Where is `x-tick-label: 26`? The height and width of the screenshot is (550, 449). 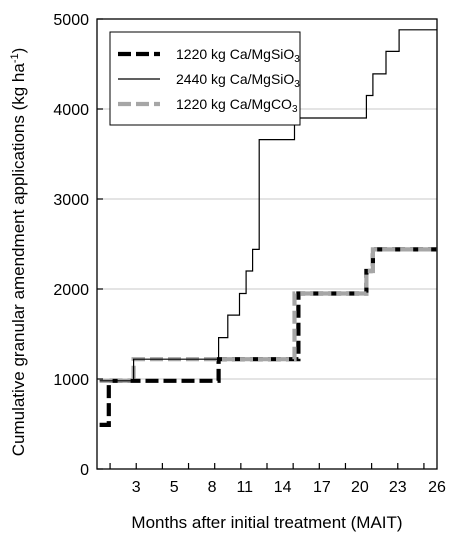 x-tick-label: 26 is located at coordinates (437, 487).